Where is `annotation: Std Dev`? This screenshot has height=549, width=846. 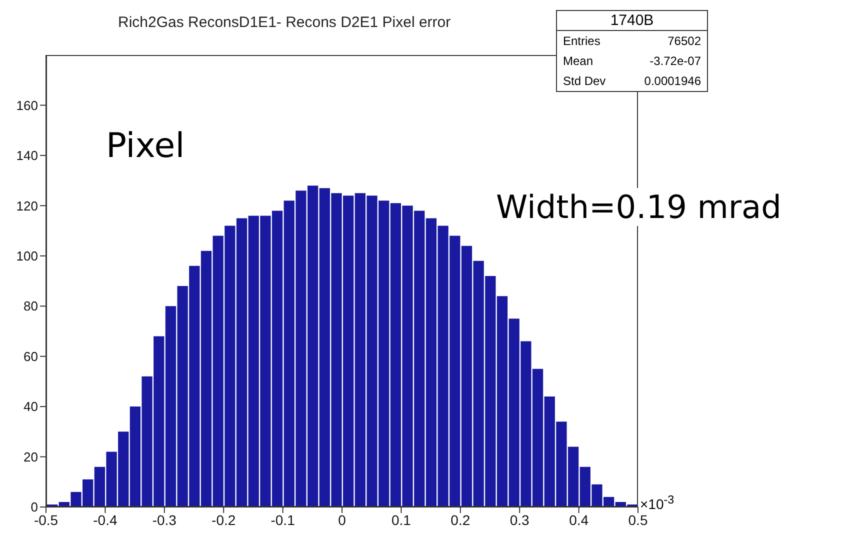 annotation: Std Dev is located at coordinates (584, 81).